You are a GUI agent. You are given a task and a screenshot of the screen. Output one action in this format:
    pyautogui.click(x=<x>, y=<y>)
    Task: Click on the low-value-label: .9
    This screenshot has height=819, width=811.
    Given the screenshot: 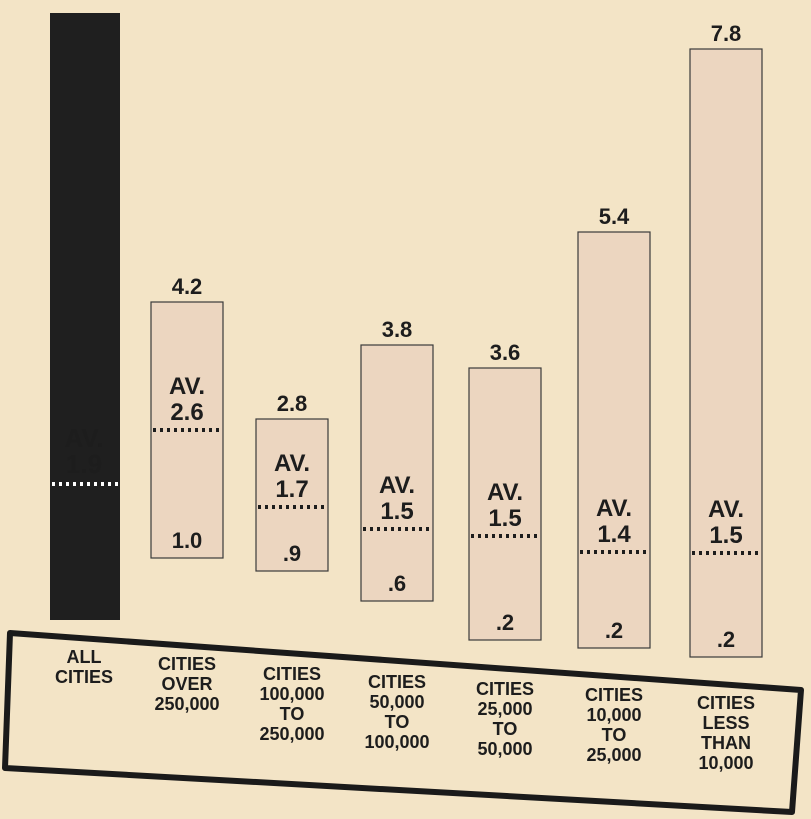 What is the action you would take?
    pyautogui.click(x=292, y=553)
    